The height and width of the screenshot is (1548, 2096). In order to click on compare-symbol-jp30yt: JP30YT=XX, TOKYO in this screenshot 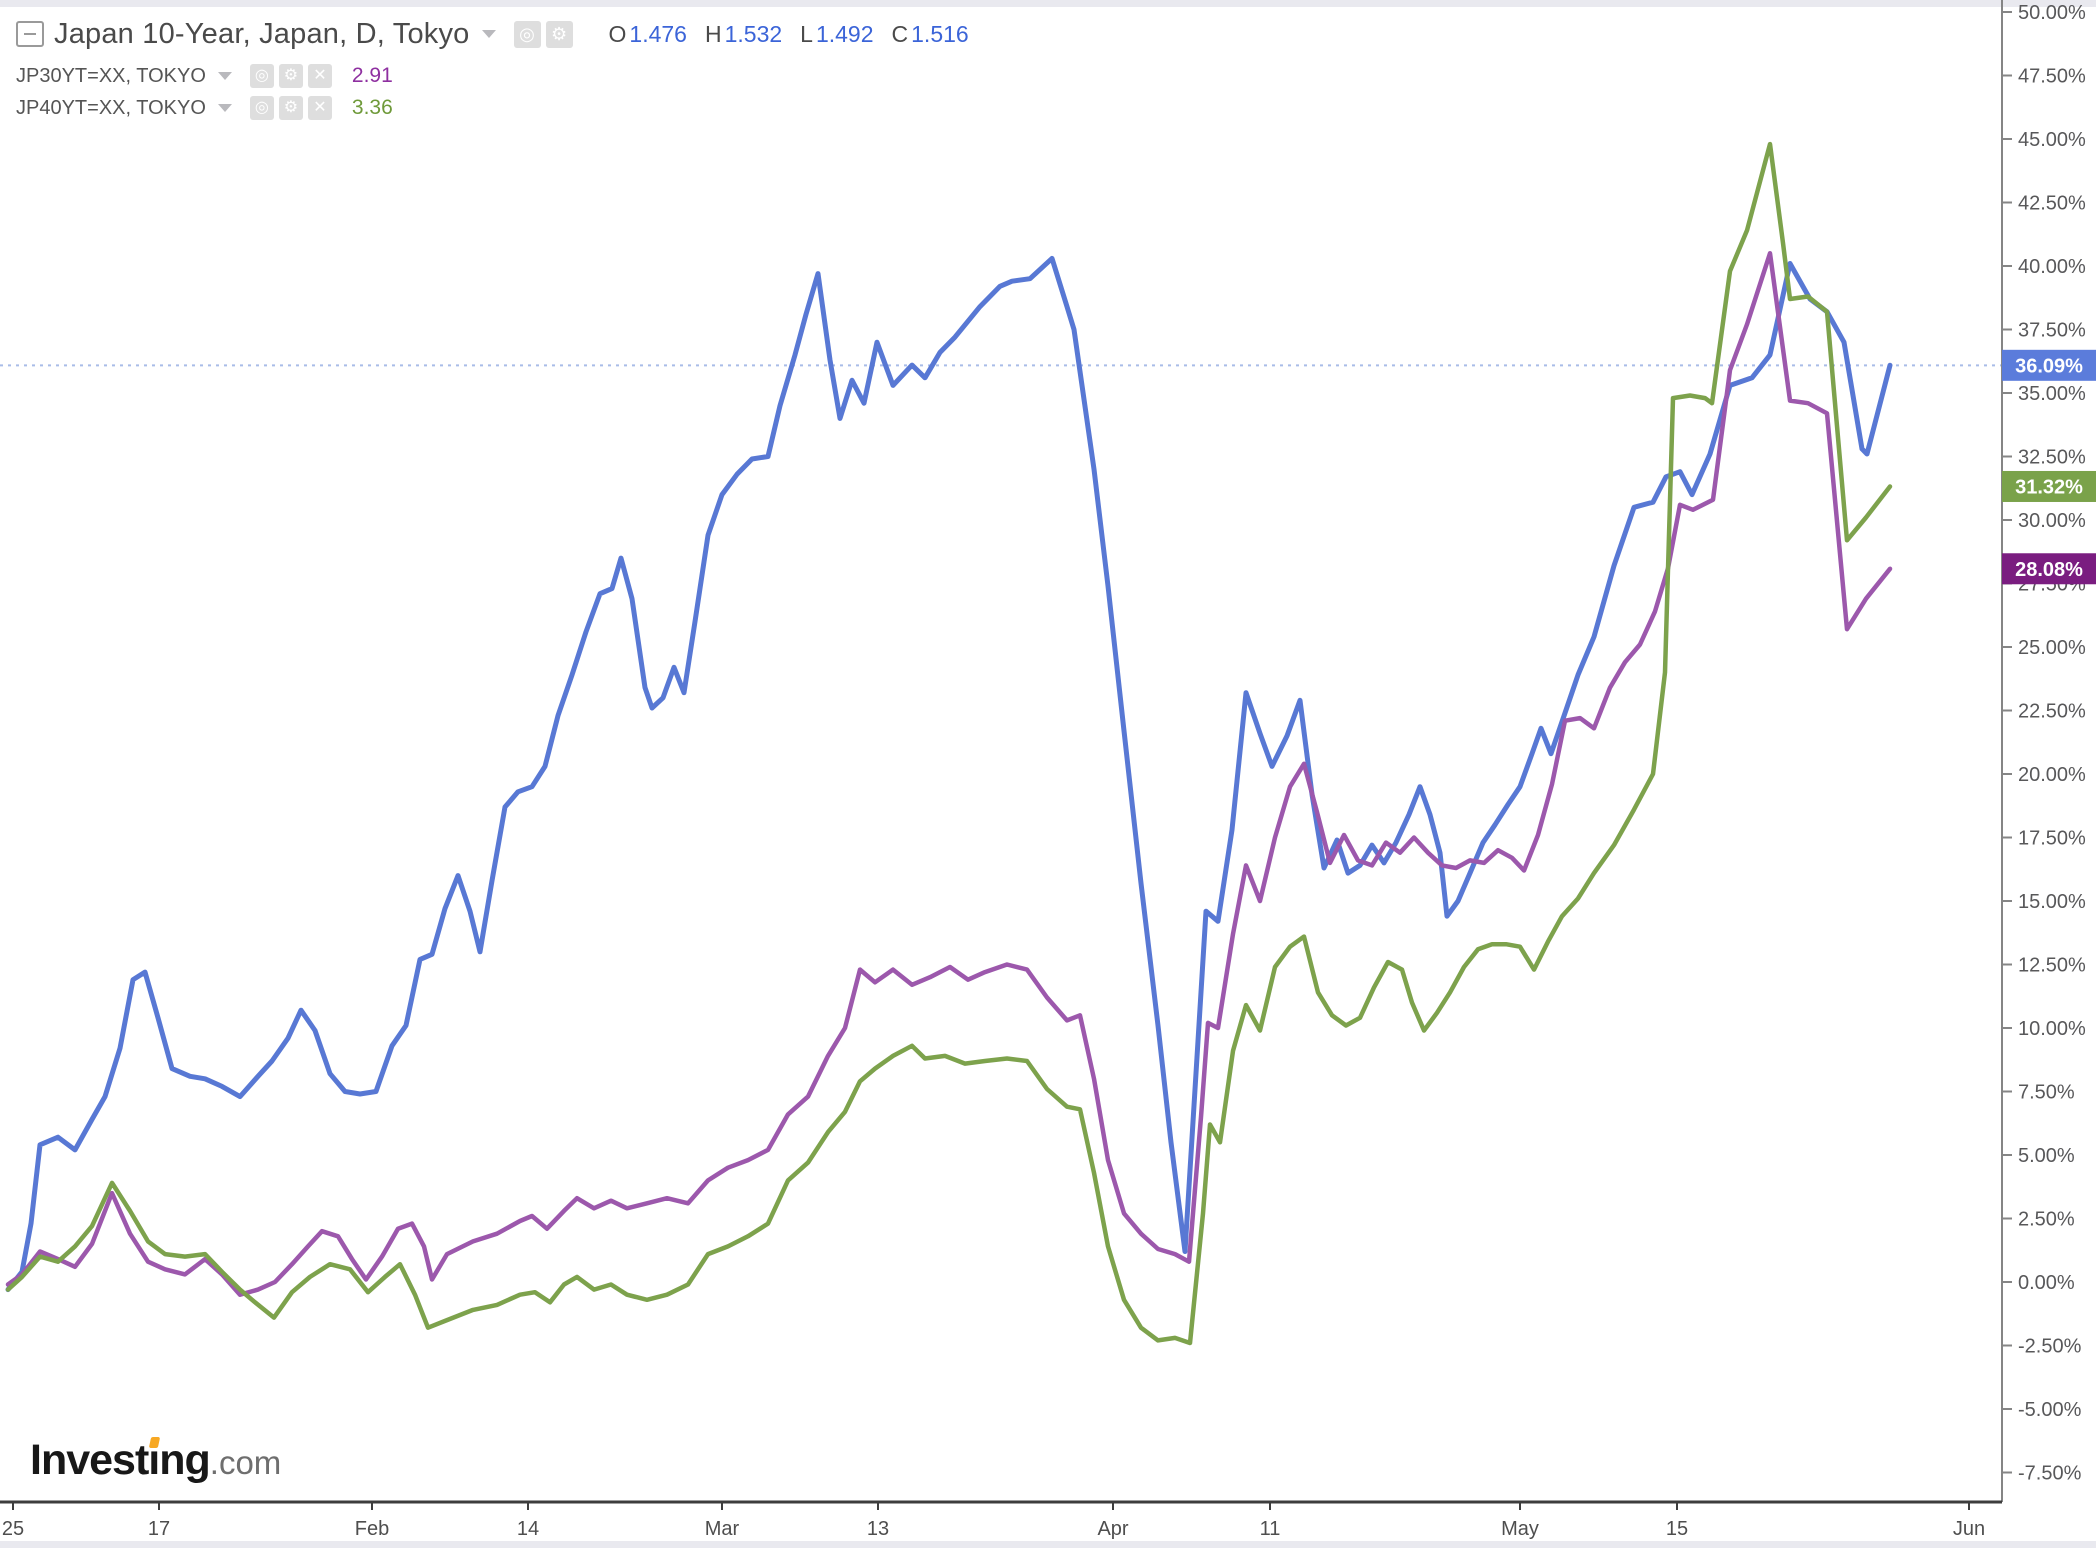, I will do `click(111, 75)`.